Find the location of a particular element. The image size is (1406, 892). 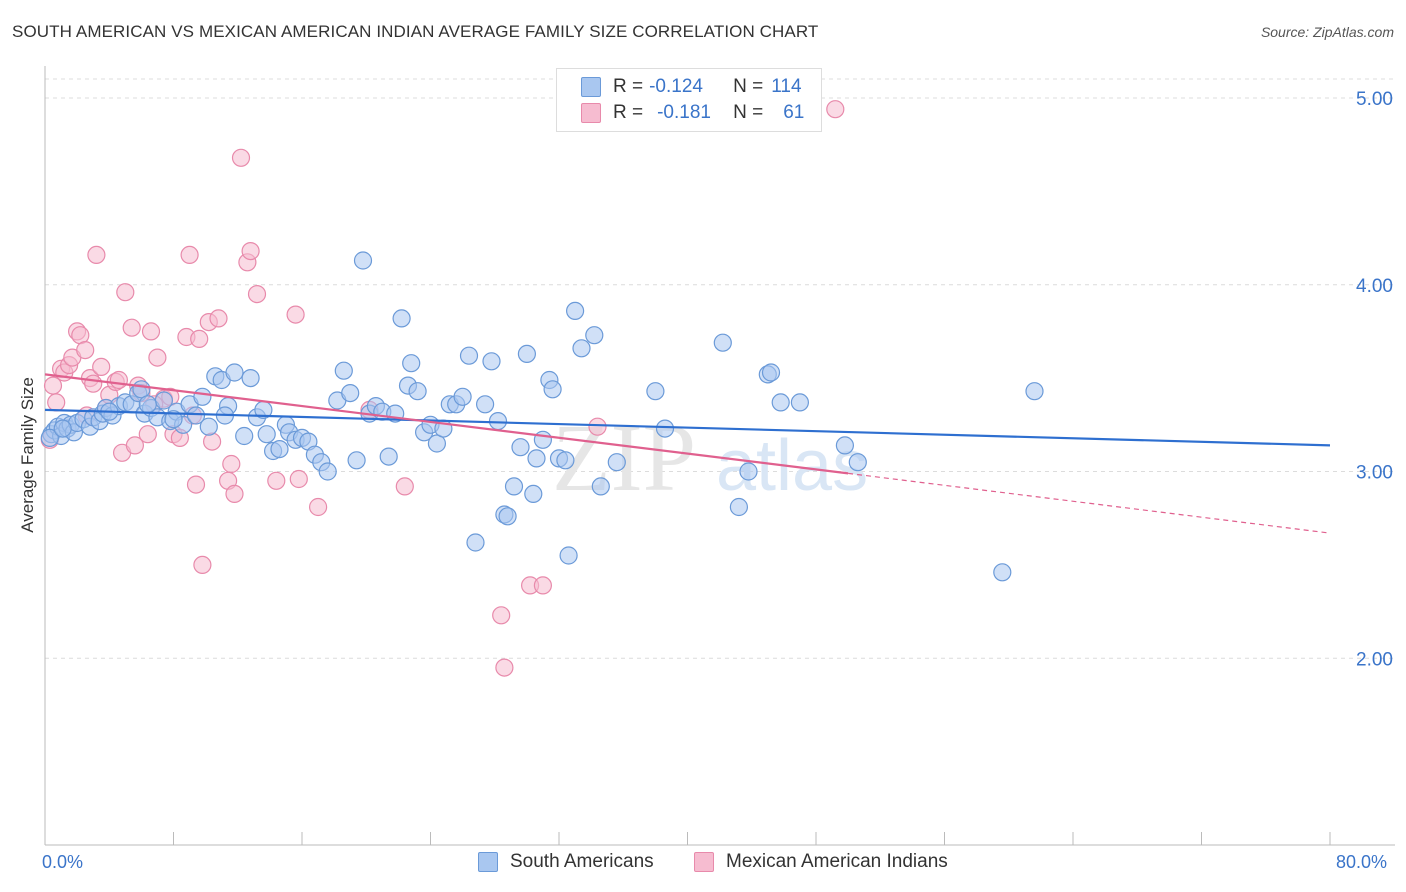

y-tick-labels: 2.00 3.00 4.00 5.00 is located at coordinates (1374, 379).